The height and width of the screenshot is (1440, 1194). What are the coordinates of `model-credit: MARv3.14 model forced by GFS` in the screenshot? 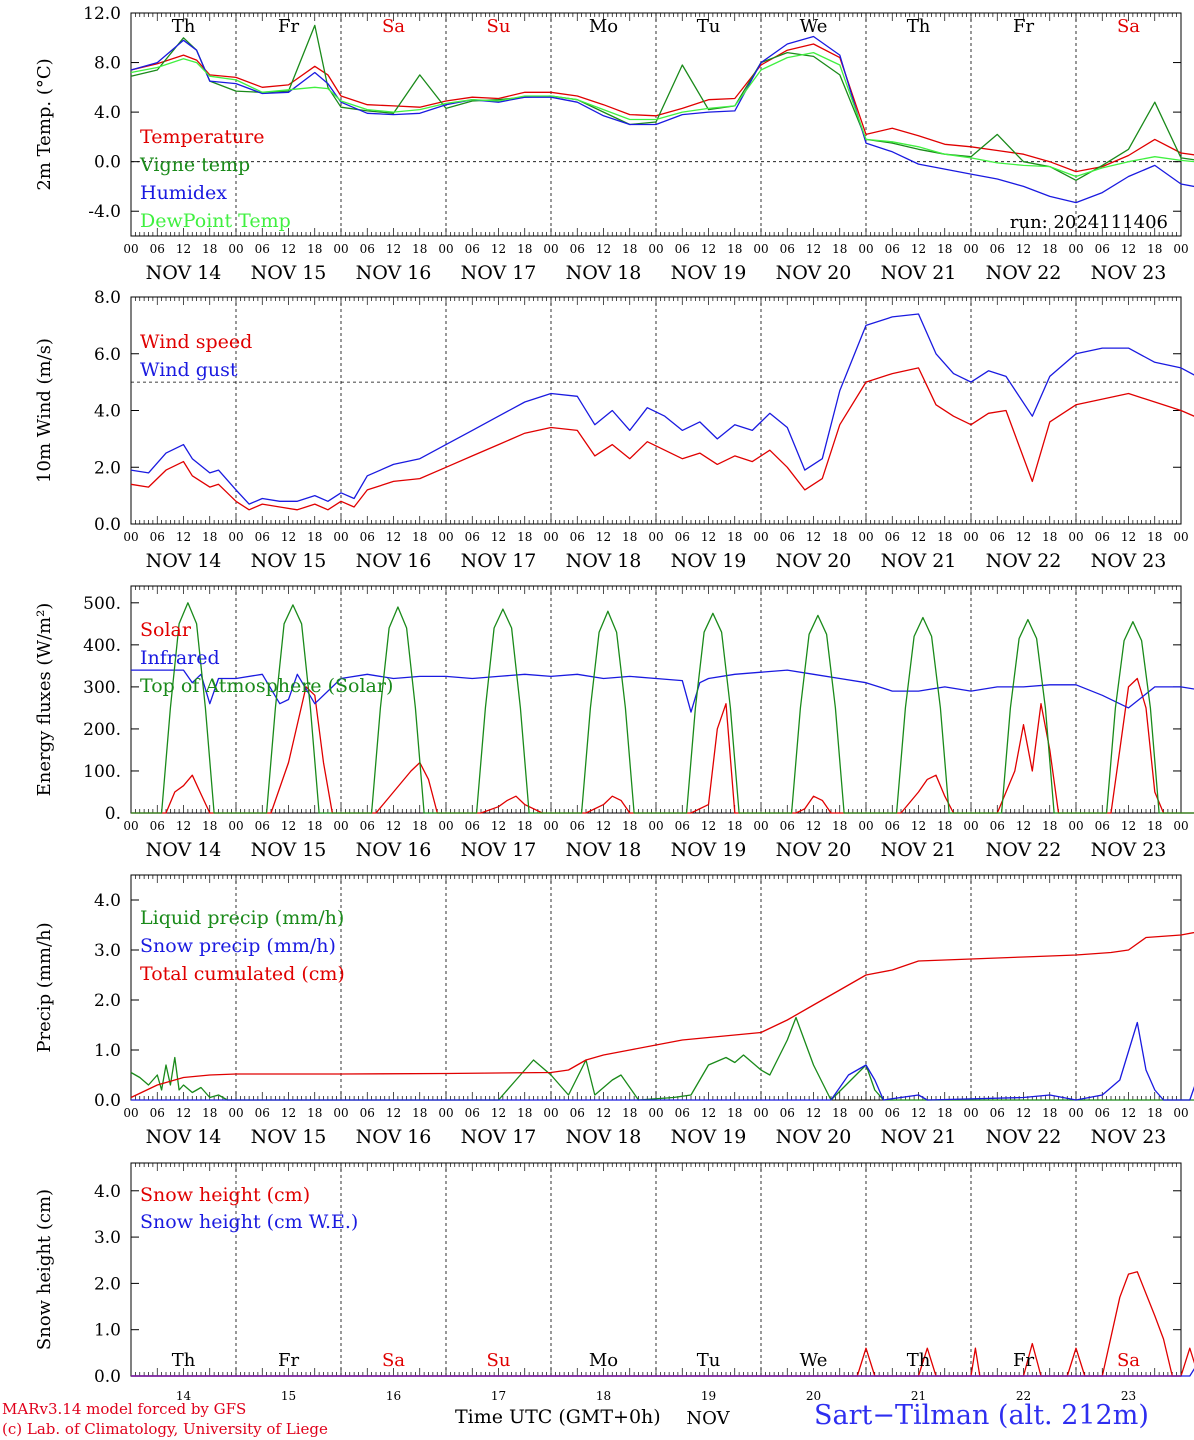 It's located at (124, 1409).